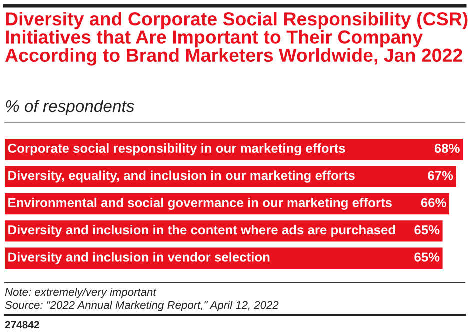  Describe the element at coordinates (433, 203) in the screenshot. I see `data-label: 66%` at that location.